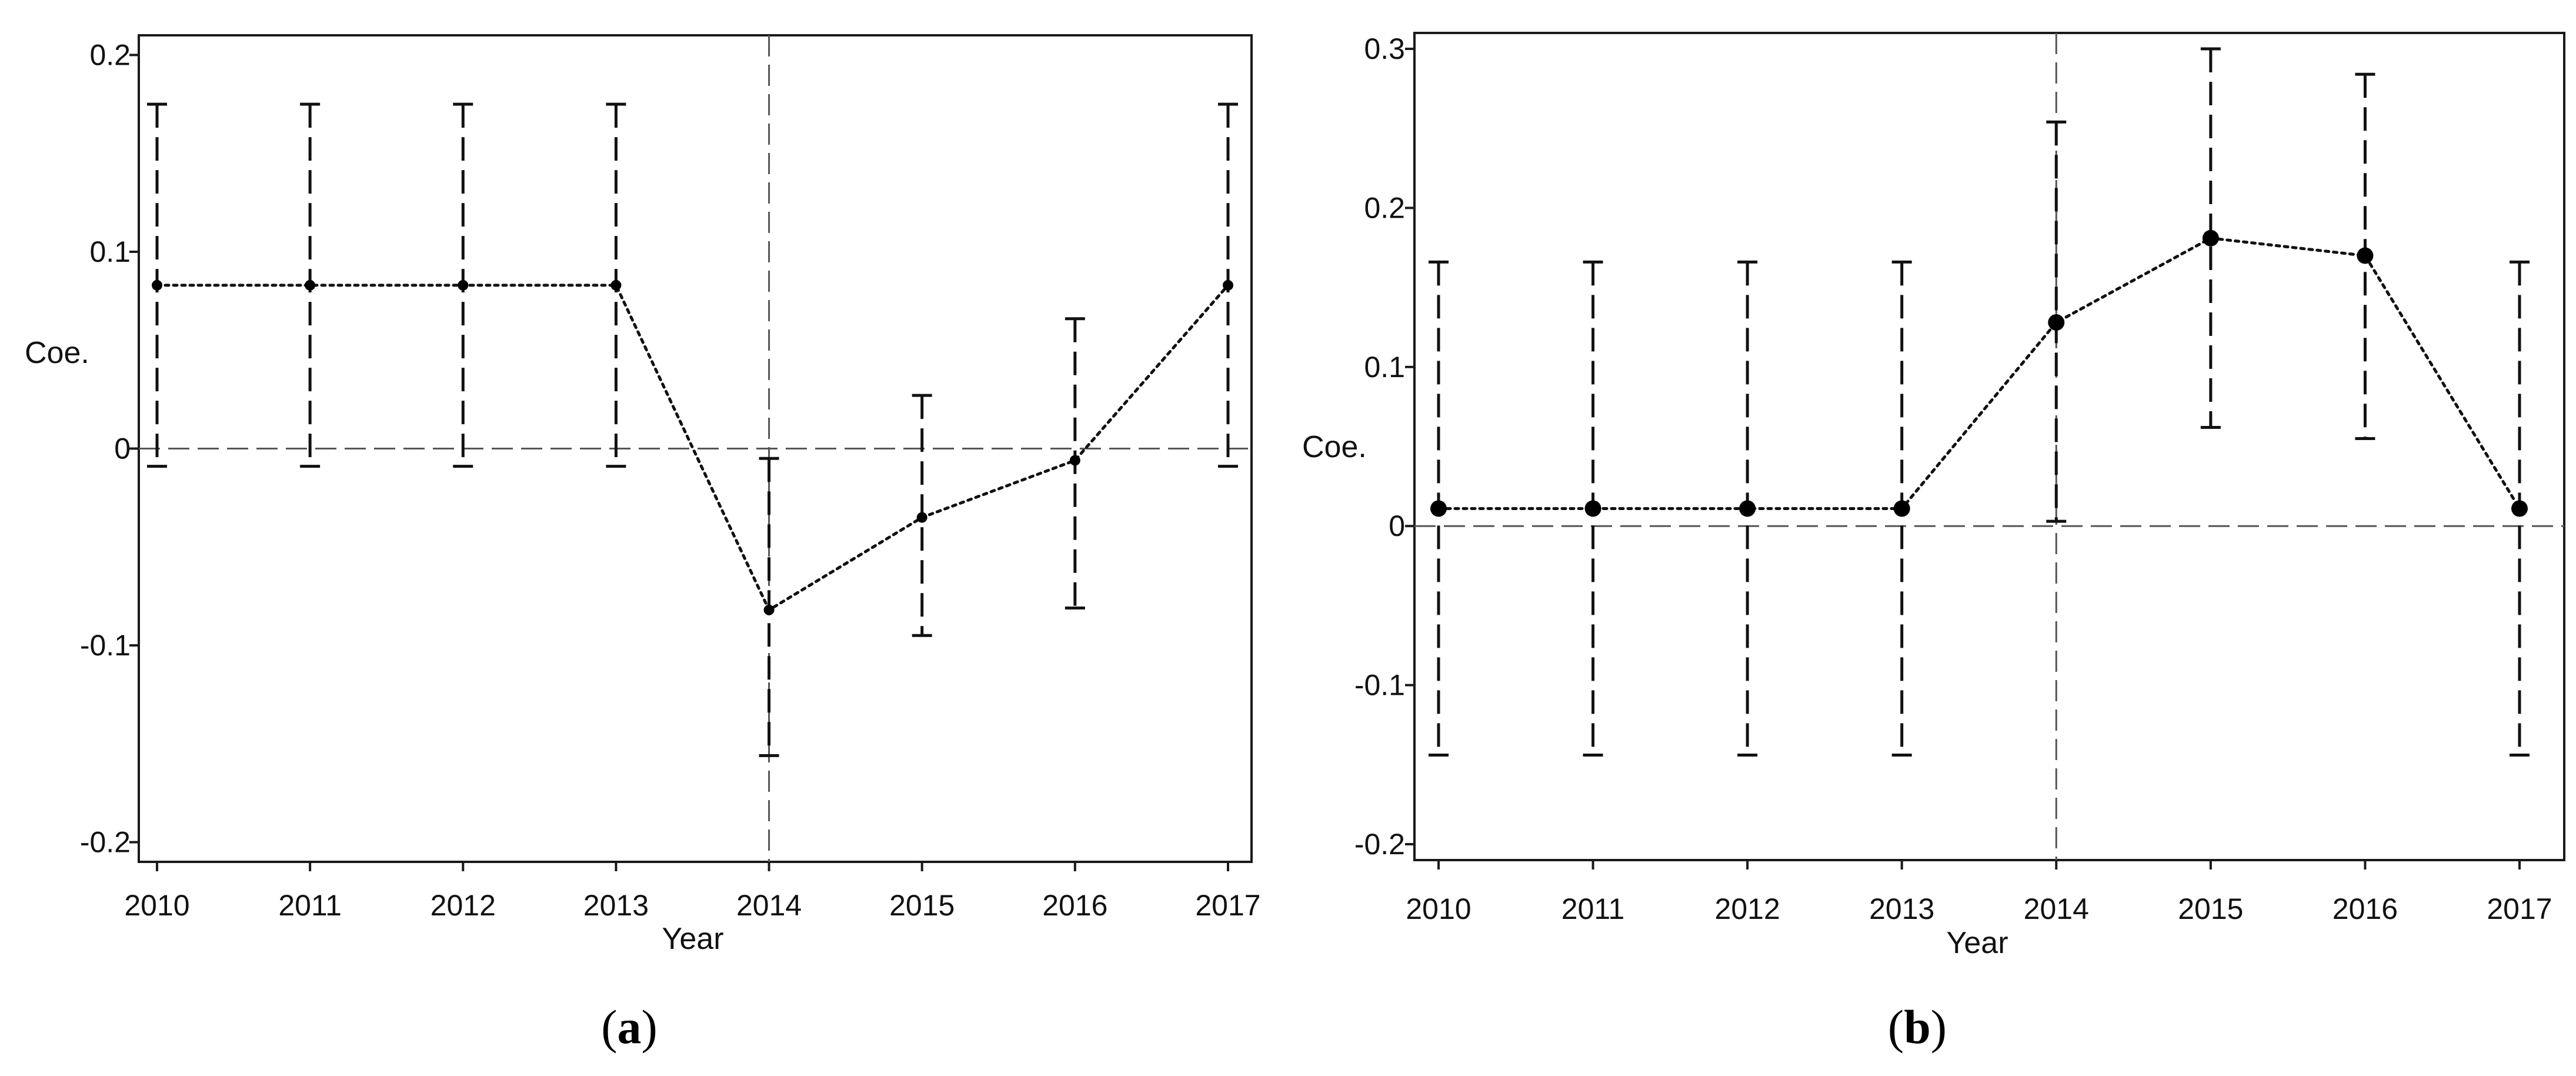 The image size is (2576, 1076). Describe the element at coordinates (1917, 1027) in the screenshot. I see `panel-label-b: (b)` at that location.